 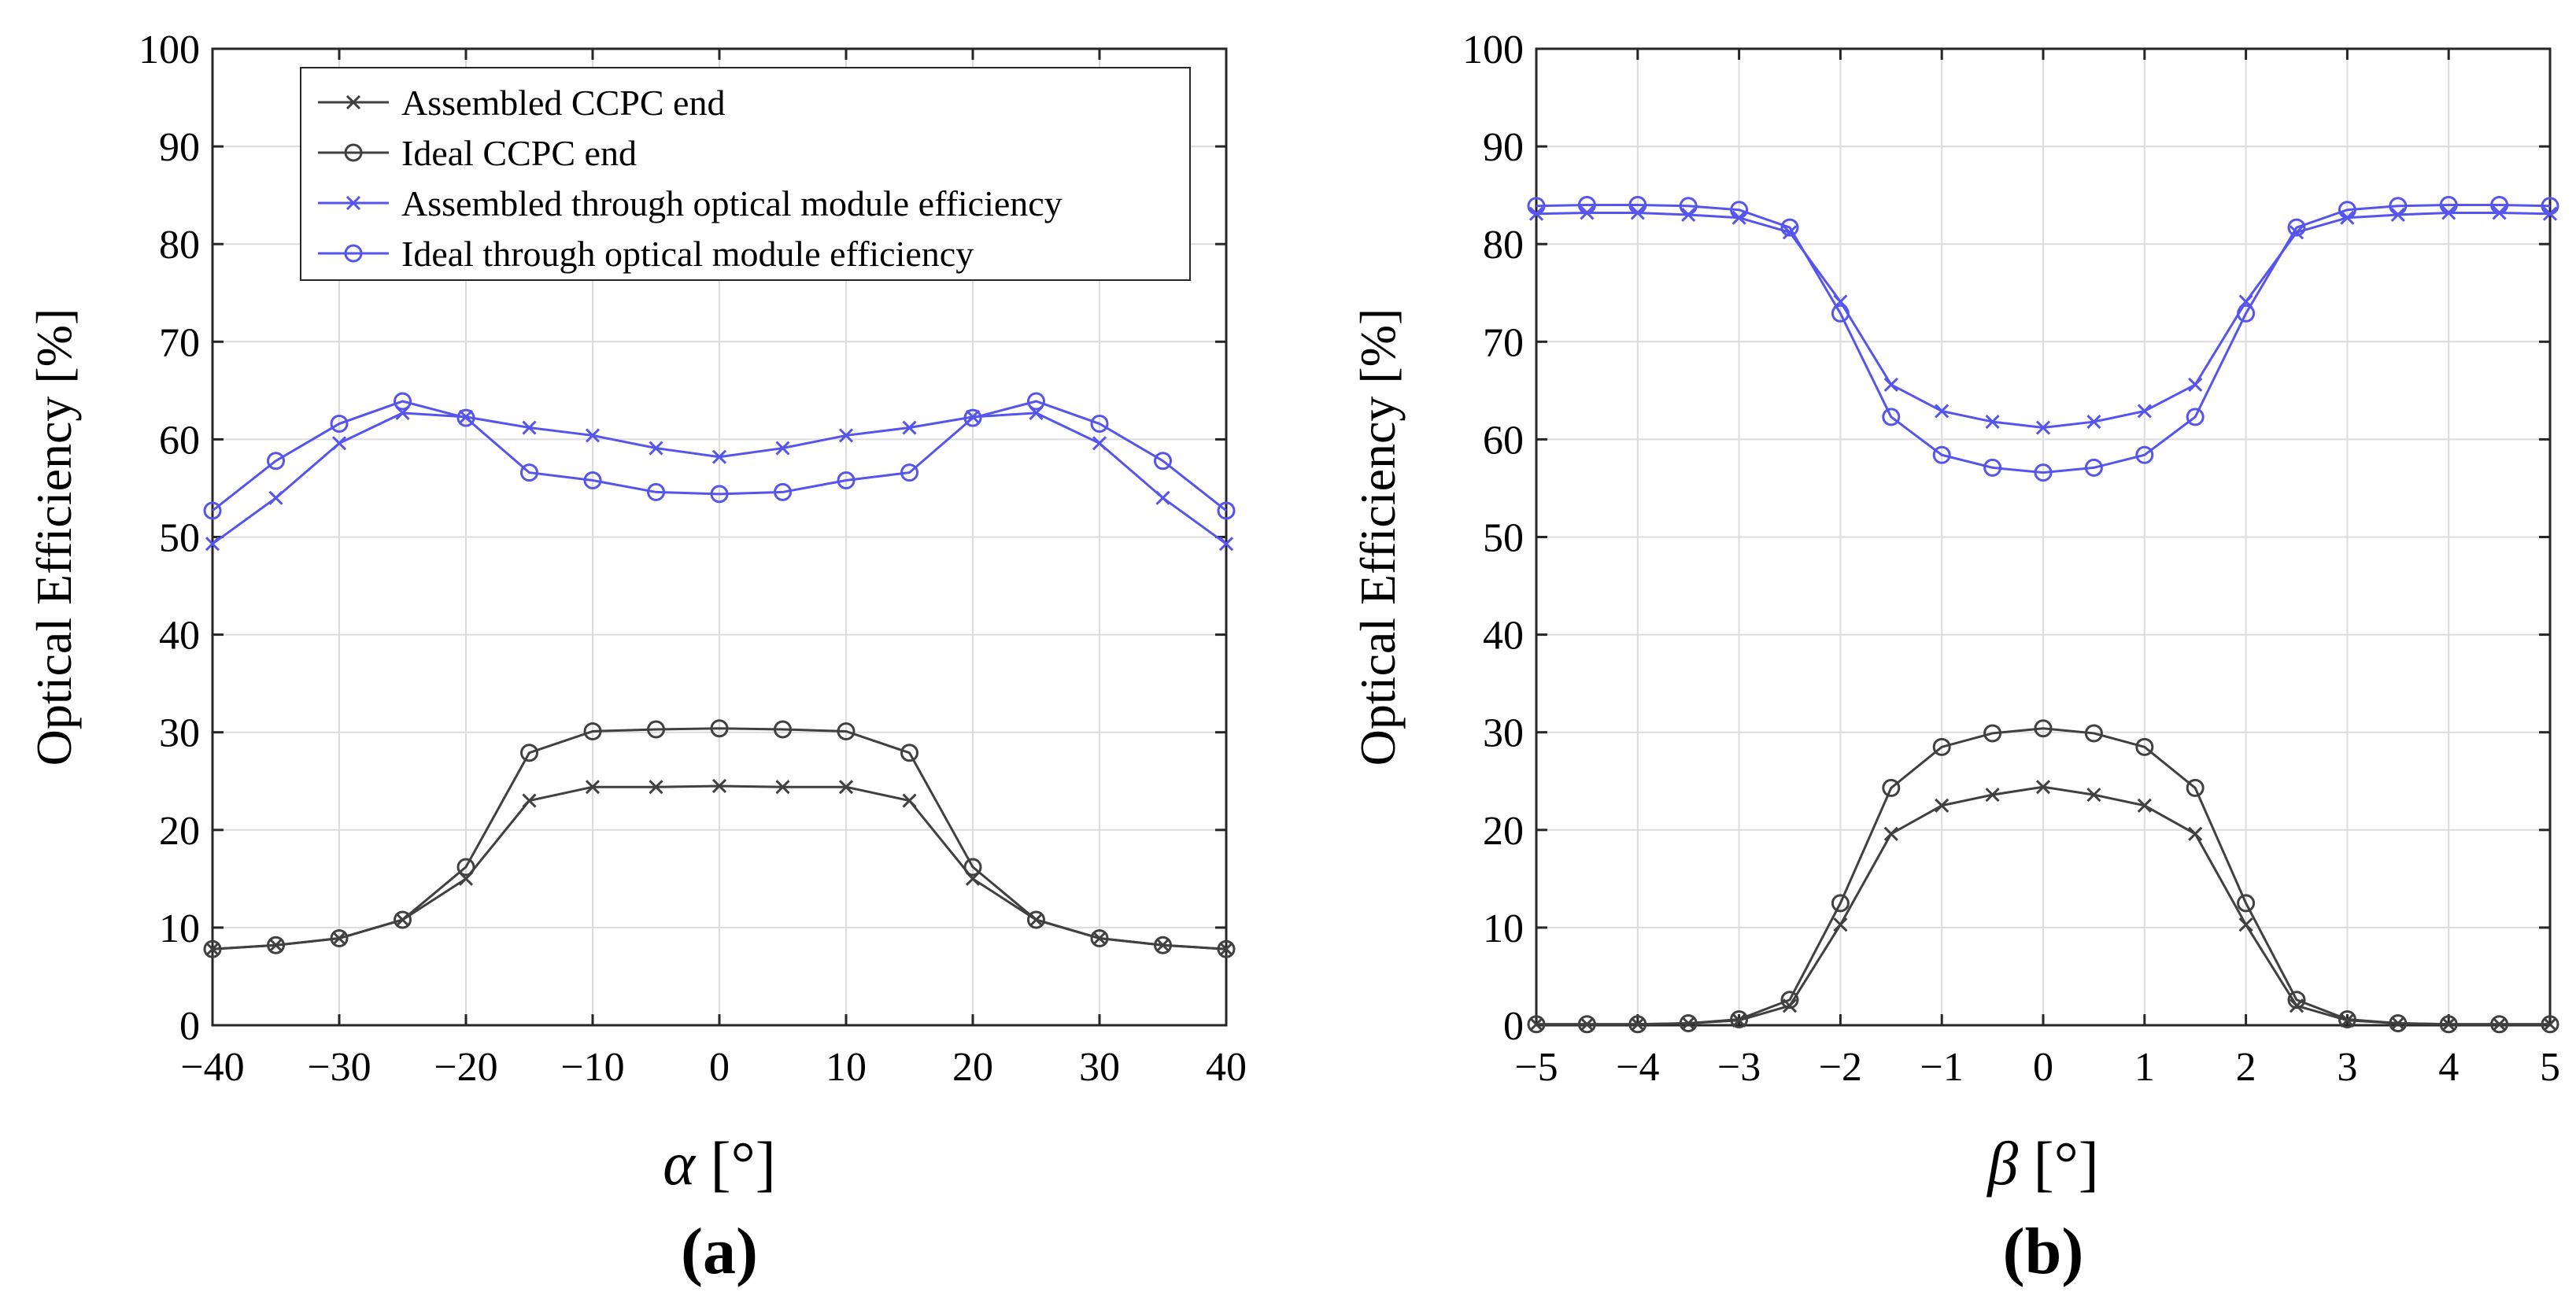 What do you see at coordinates (972, 1067) in the screenshot?
I see `x-tick-label: 20` at bounding box center [972, 1067].